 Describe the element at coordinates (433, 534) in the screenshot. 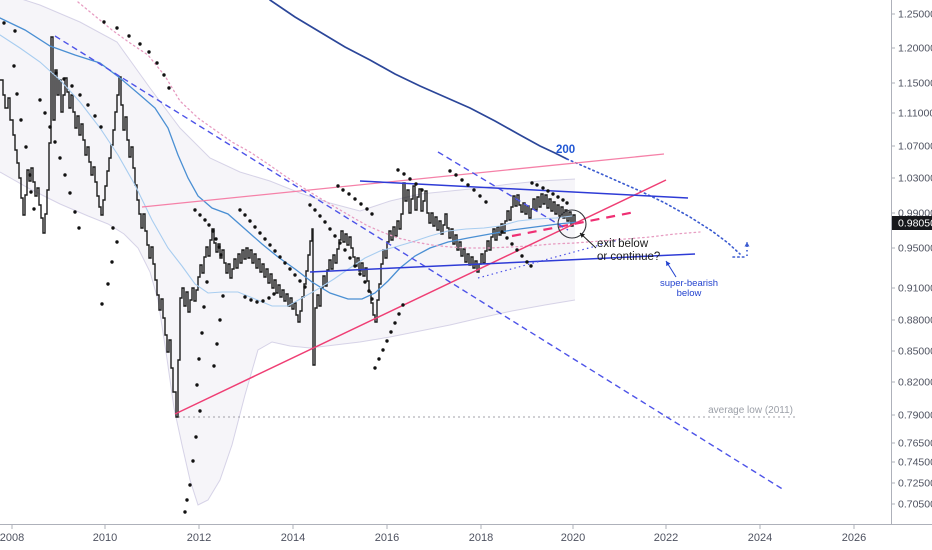

I see `time-scale: 2008 2010 2012 2014 2016 2018 2020 2022 2024 2026` at that location.